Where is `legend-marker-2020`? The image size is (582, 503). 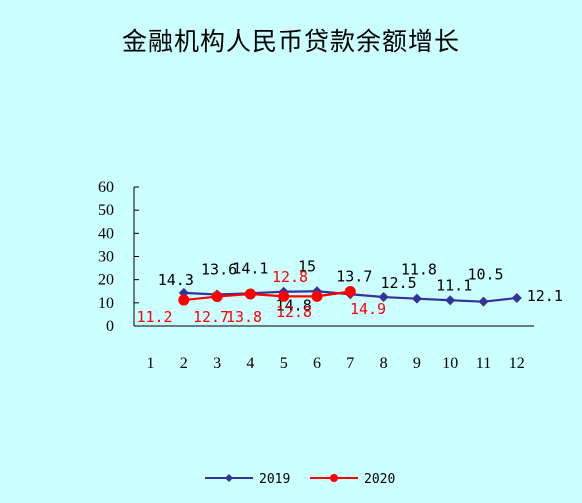
legend-marker-2020 is located at coordinates (334, 478).